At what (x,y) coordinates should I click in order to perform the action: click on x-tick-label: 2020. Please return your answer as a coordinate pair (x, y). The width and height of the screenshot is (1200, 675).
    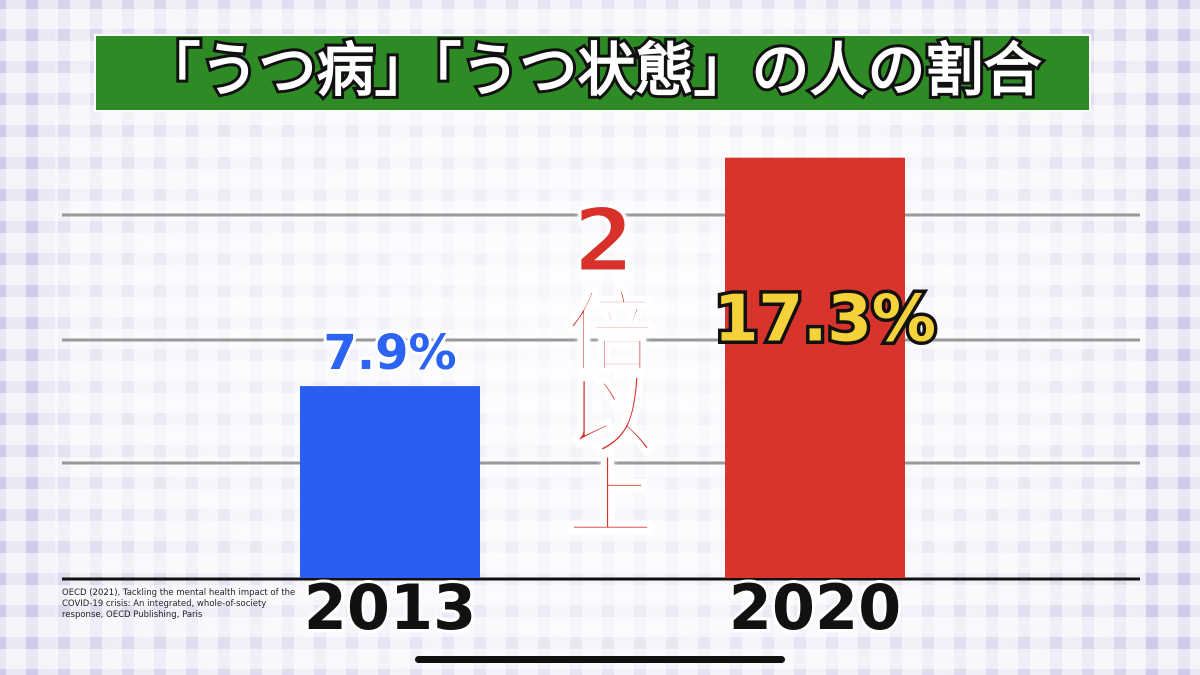
    Looking at the image, I should click on (815, 607).